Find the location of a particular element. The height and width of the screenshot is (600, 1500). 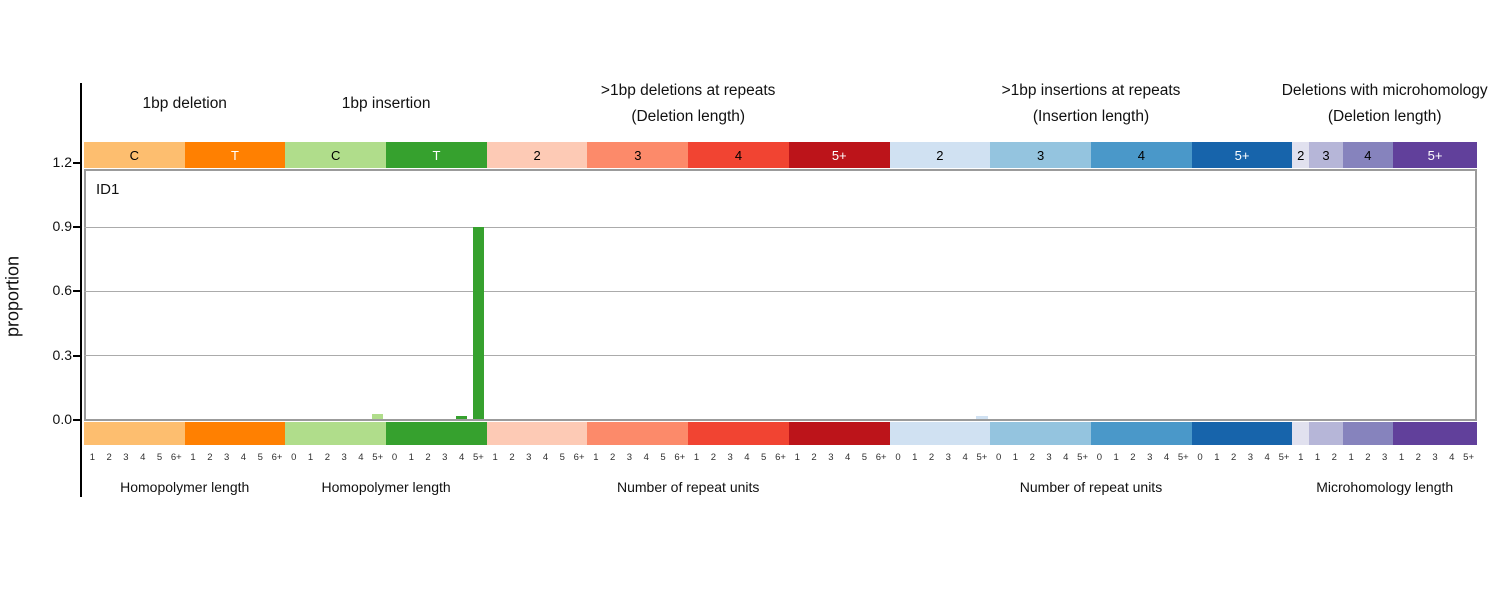

y-tick-label: 0.3 is located at coordinates (62, 354).